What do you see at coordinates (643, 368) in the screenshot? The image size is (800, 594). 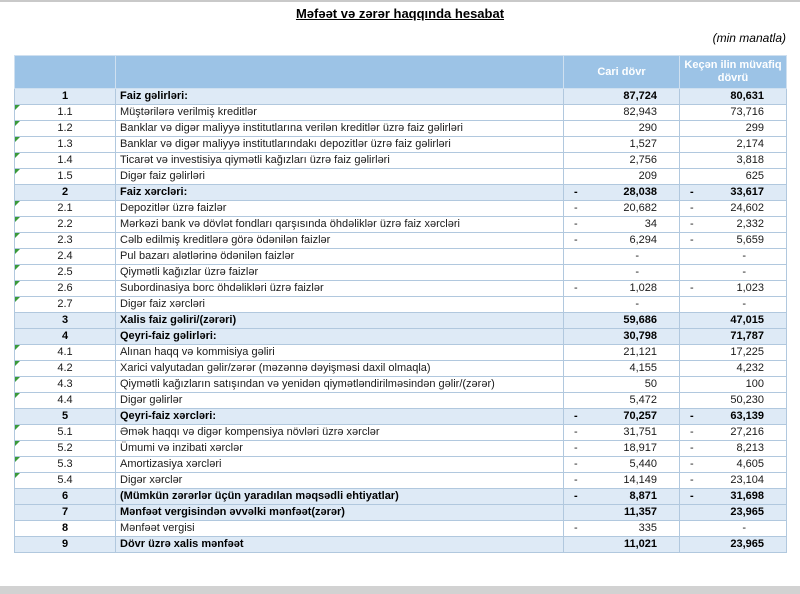 I see `amount-text: 4,155` at bounding box center [643, 368].